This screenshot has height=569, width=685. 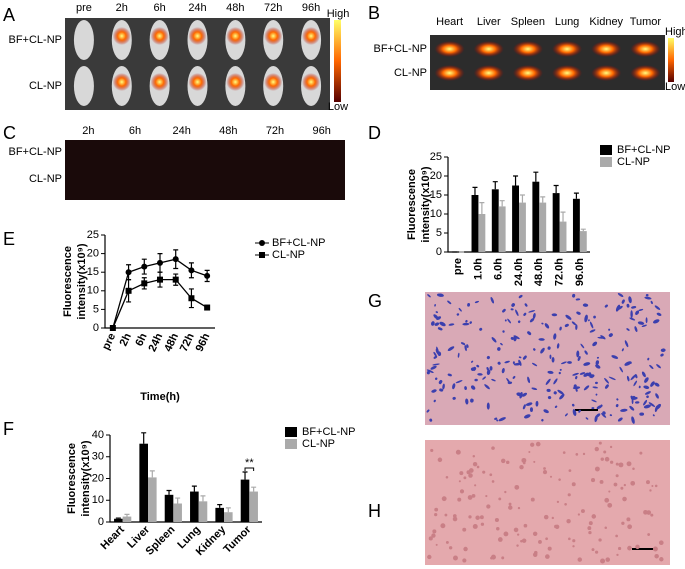 I want to click on x-tick-label: 24.0h, so click(x=519, y=272).